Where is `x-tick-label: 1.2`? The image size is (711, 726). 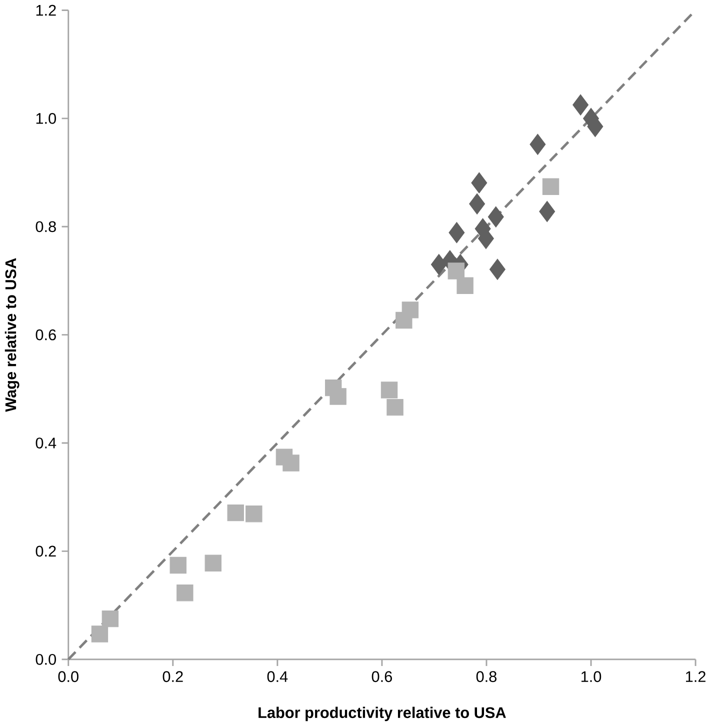
x-tick-label: 1.2 is located at coordinates (696, 676).